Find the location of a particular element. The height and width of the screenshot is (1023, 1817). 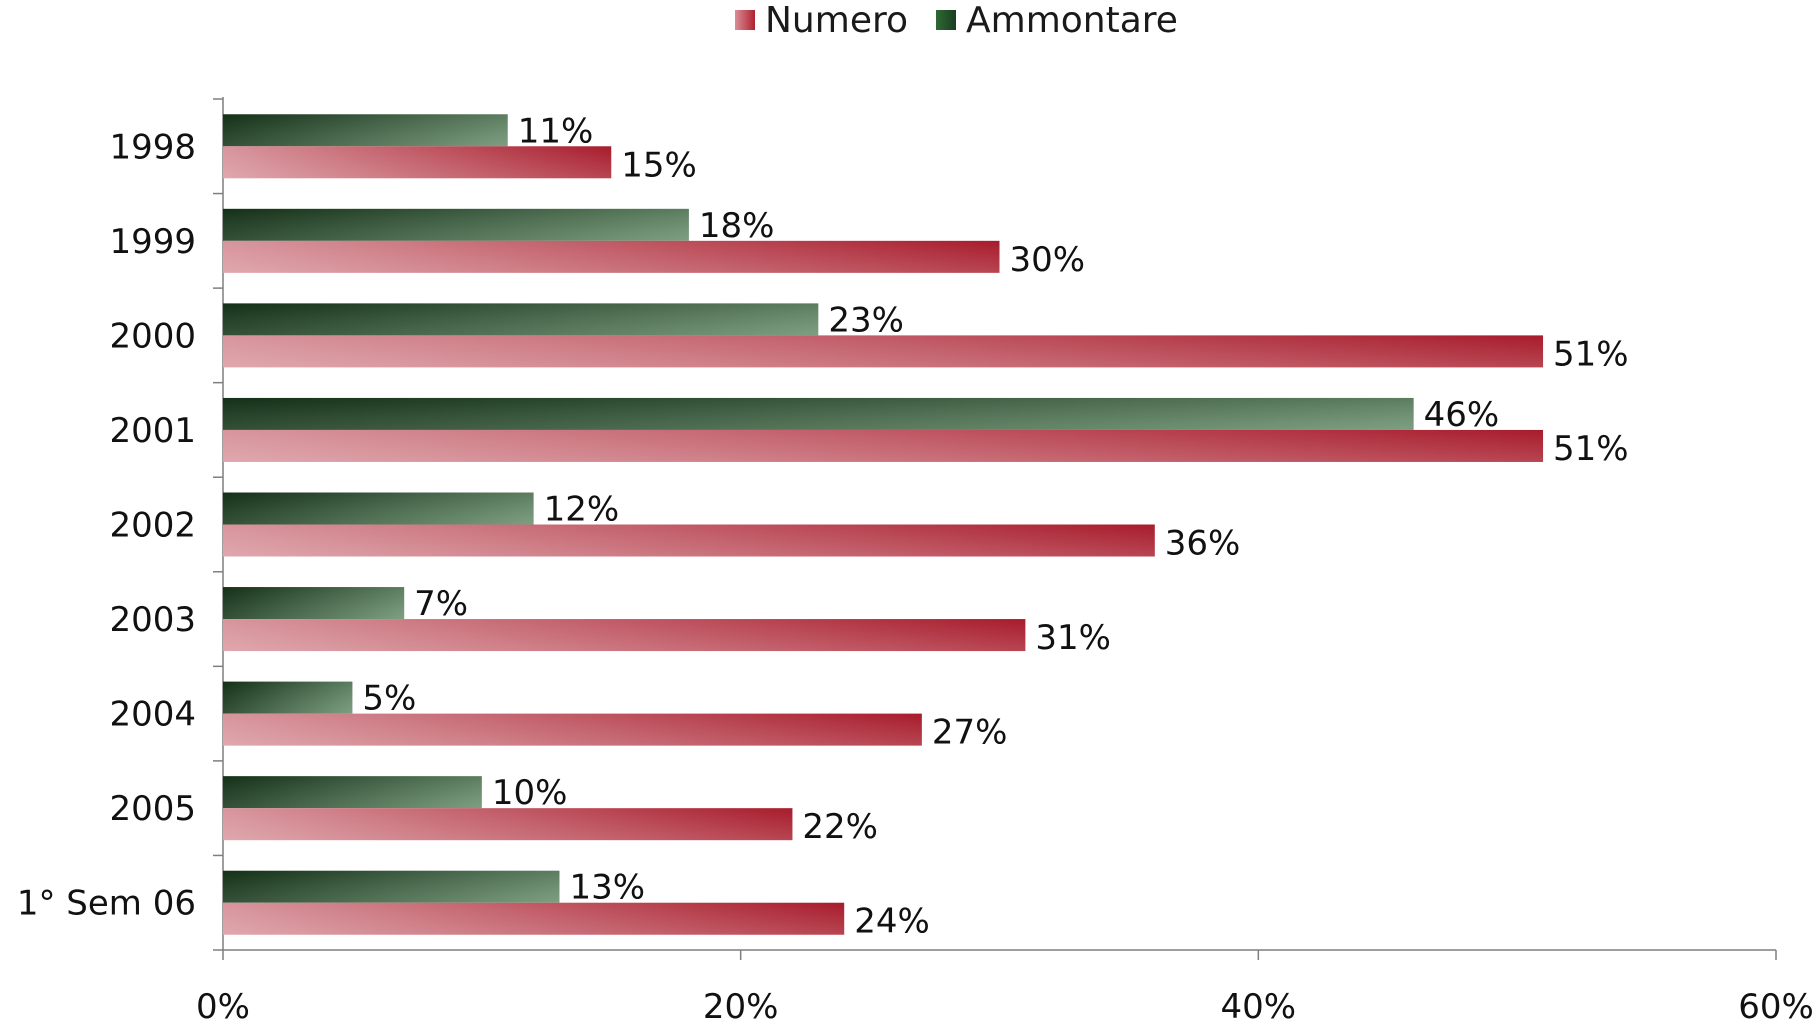

y-tick-label: 2002 is located at coordinates (152, 526).